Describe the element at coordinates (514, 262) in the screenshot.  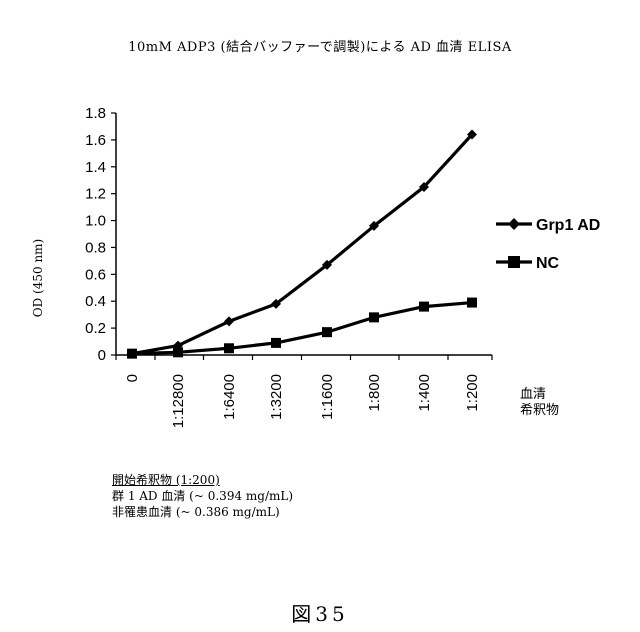
I see `legend-marker-square` at that location.